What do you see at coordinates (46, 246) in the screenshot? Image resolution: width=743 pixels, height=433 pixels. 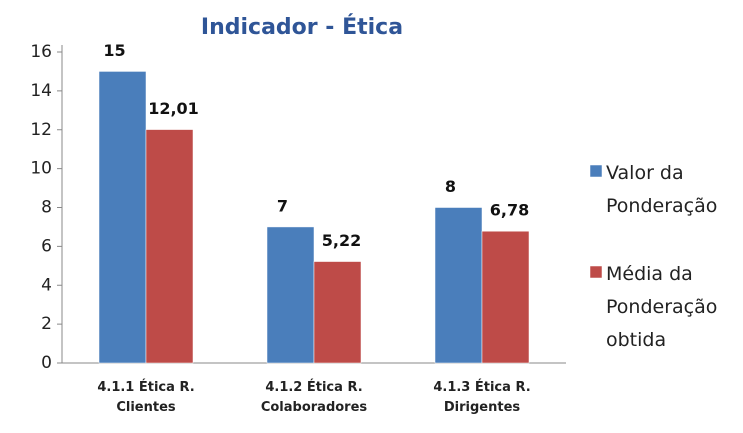 I see `y-tick-label: 6` at bounding box center [46, 246].